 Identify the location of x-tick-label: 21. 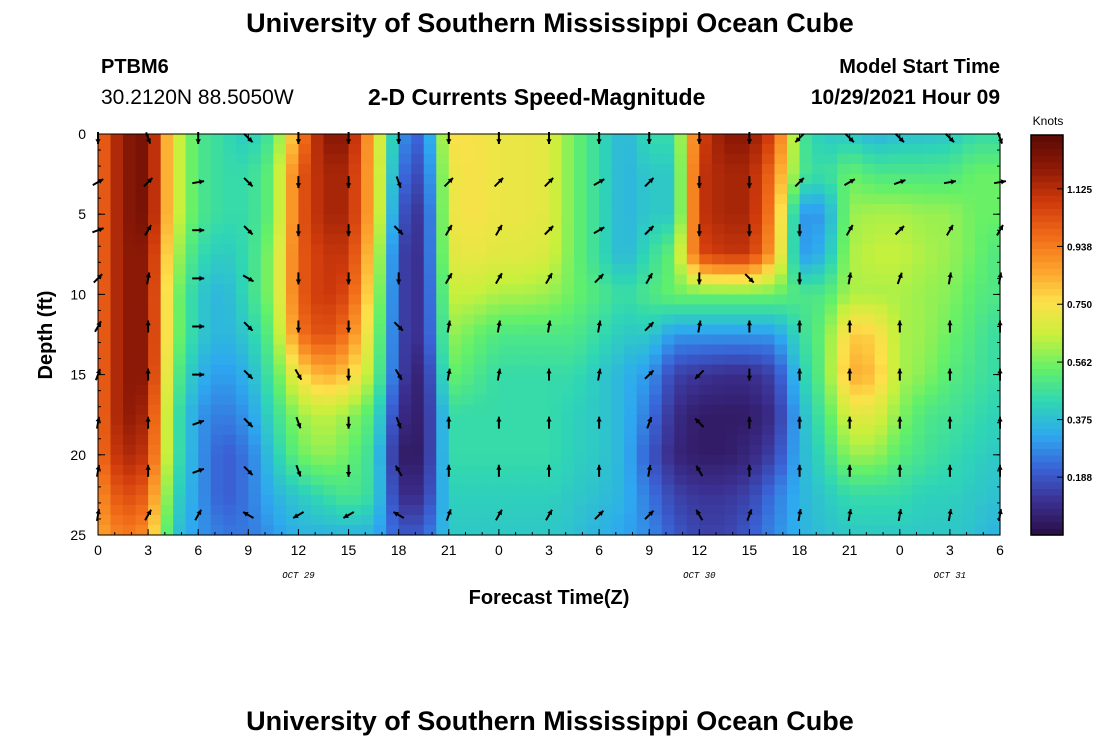
(449, 550).